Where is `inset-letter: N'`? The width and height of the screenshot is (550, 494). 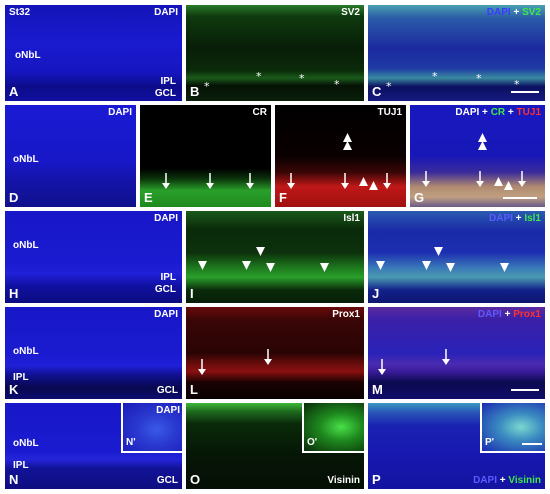
inset-letter: N' is located at coordinates (131, 442).